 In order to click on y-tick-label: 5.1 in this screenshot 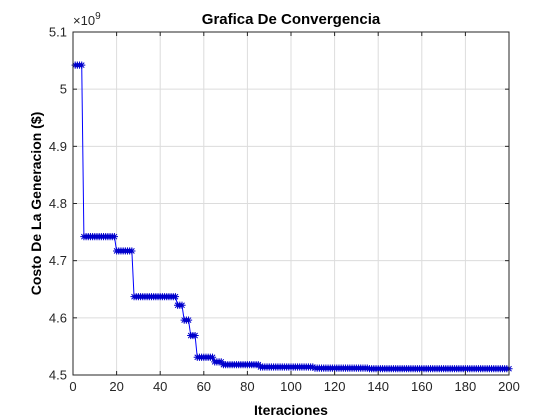, I will do `click(58, 32)`.